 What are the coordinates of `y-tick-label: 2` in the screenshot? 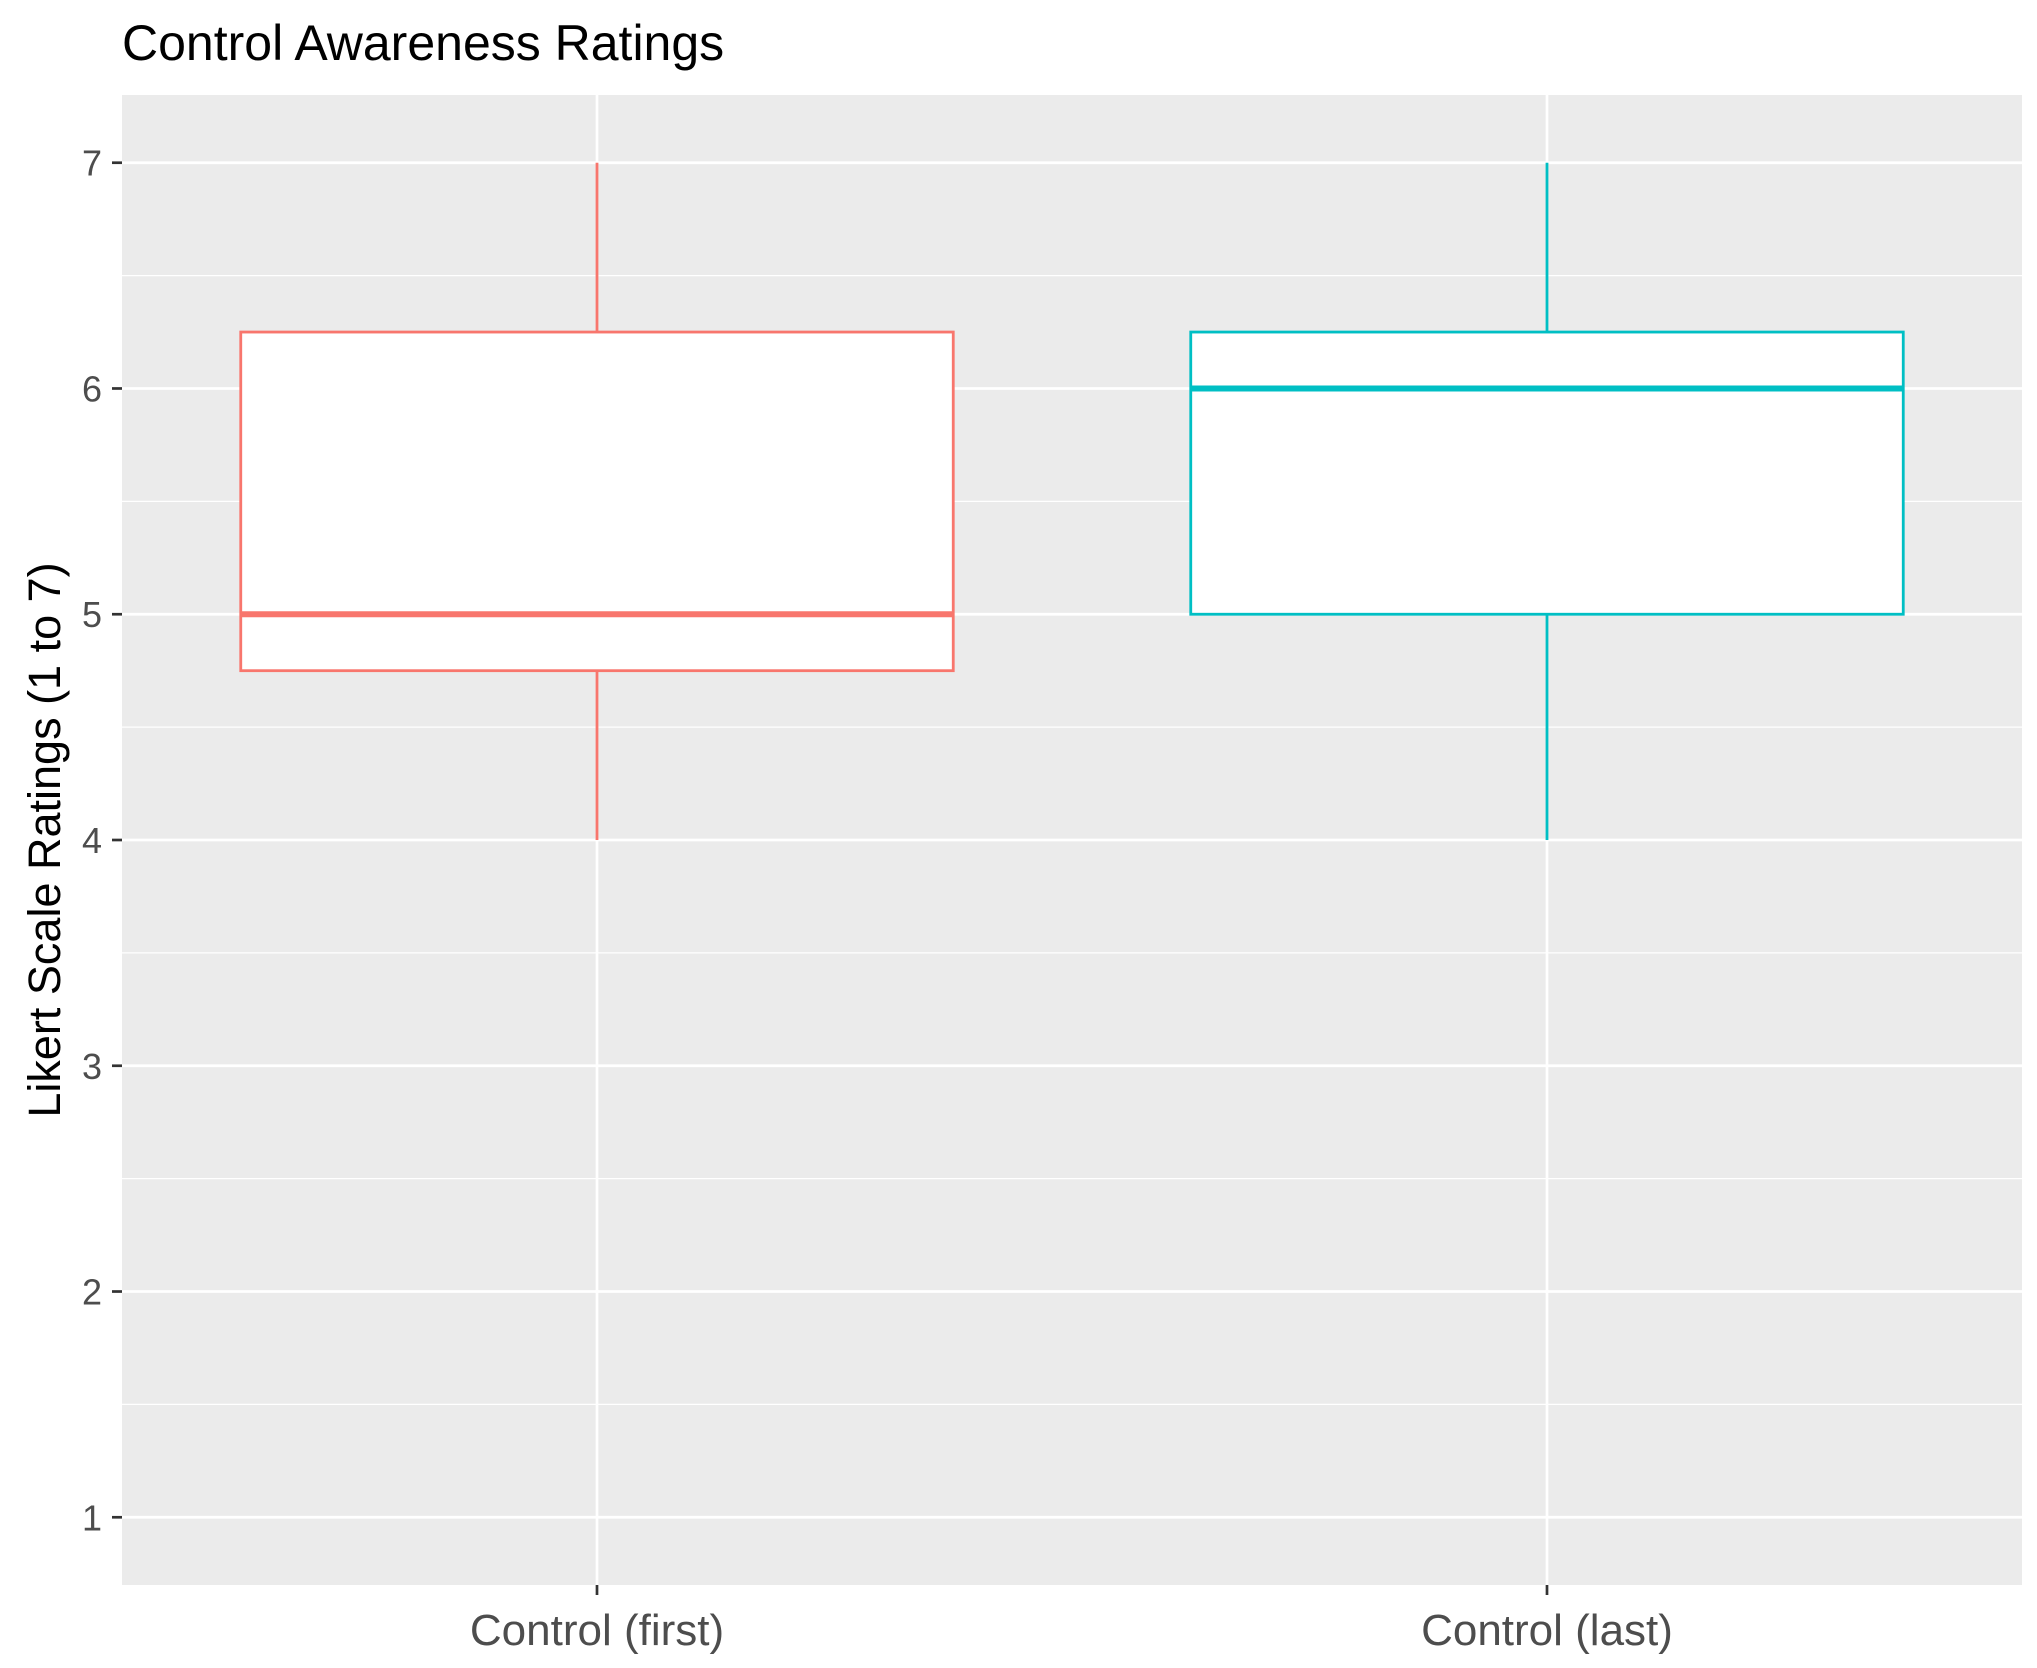 It's located at (92, 1292).